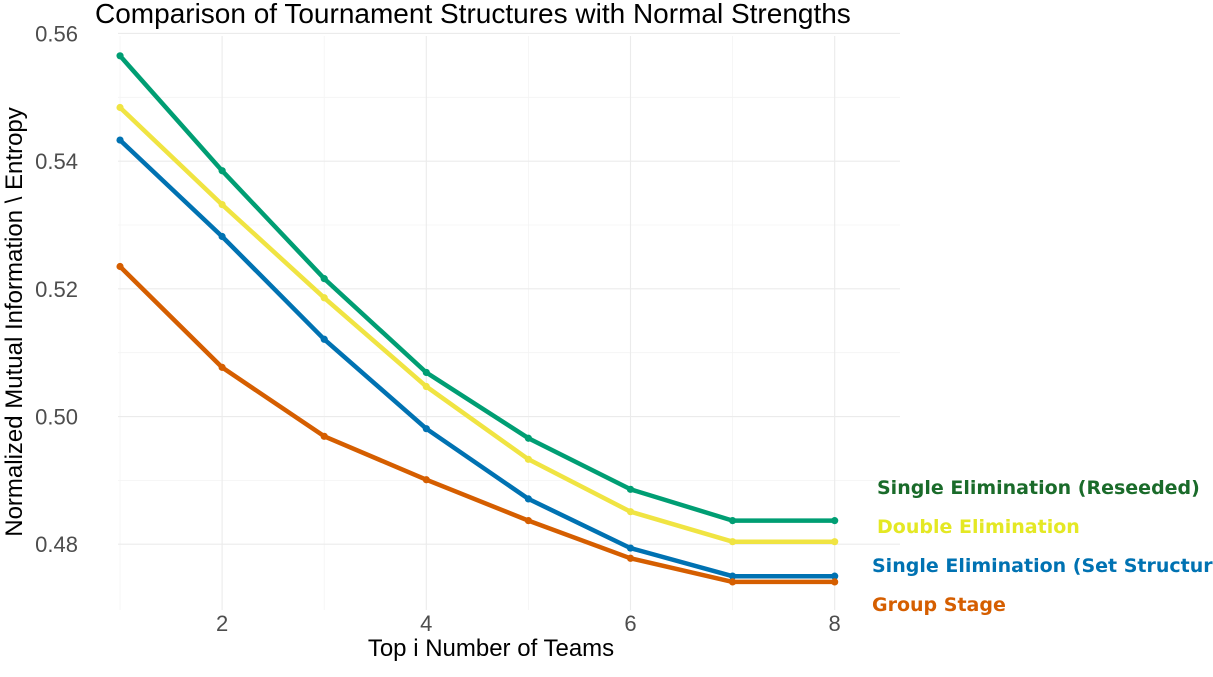 The width and height of the screenshot is (1213, 677). What do you see at coordinates (56, 544) in the screenshot?
I see `y-tick-label: 0.48` at bounding box center [56, 544].